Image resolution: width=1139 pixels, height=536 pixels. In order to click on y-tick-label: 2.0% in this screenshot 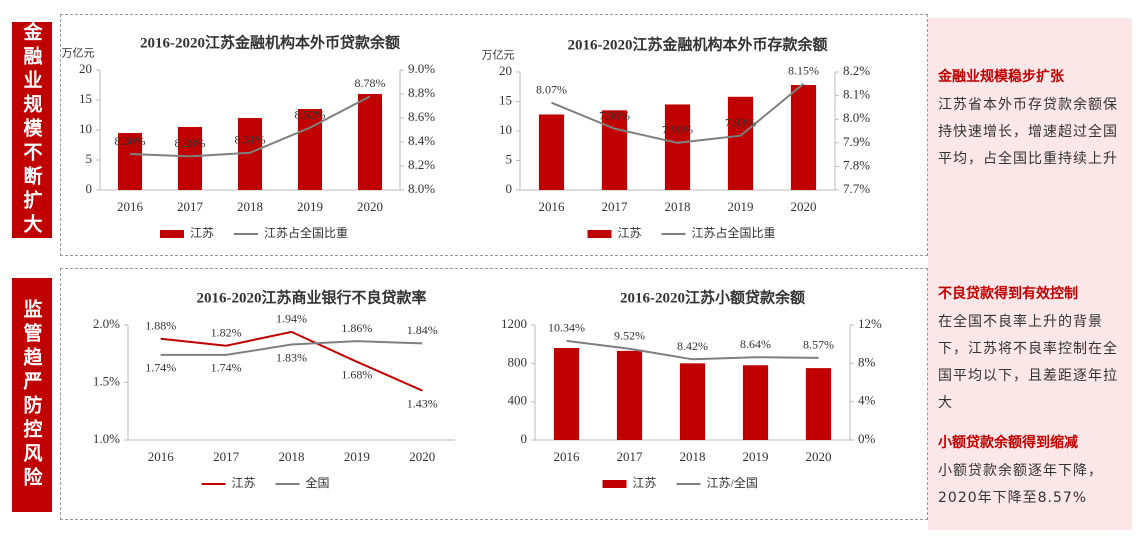, I will do `click(106, 323)`.